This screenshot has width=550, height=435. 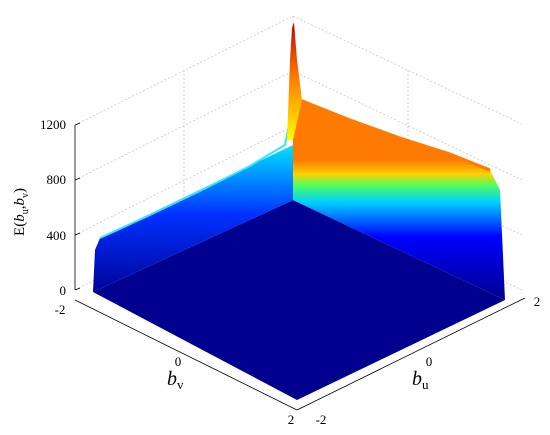 I want to click on bu-tick-label: -2, so click(x=321, y=419).